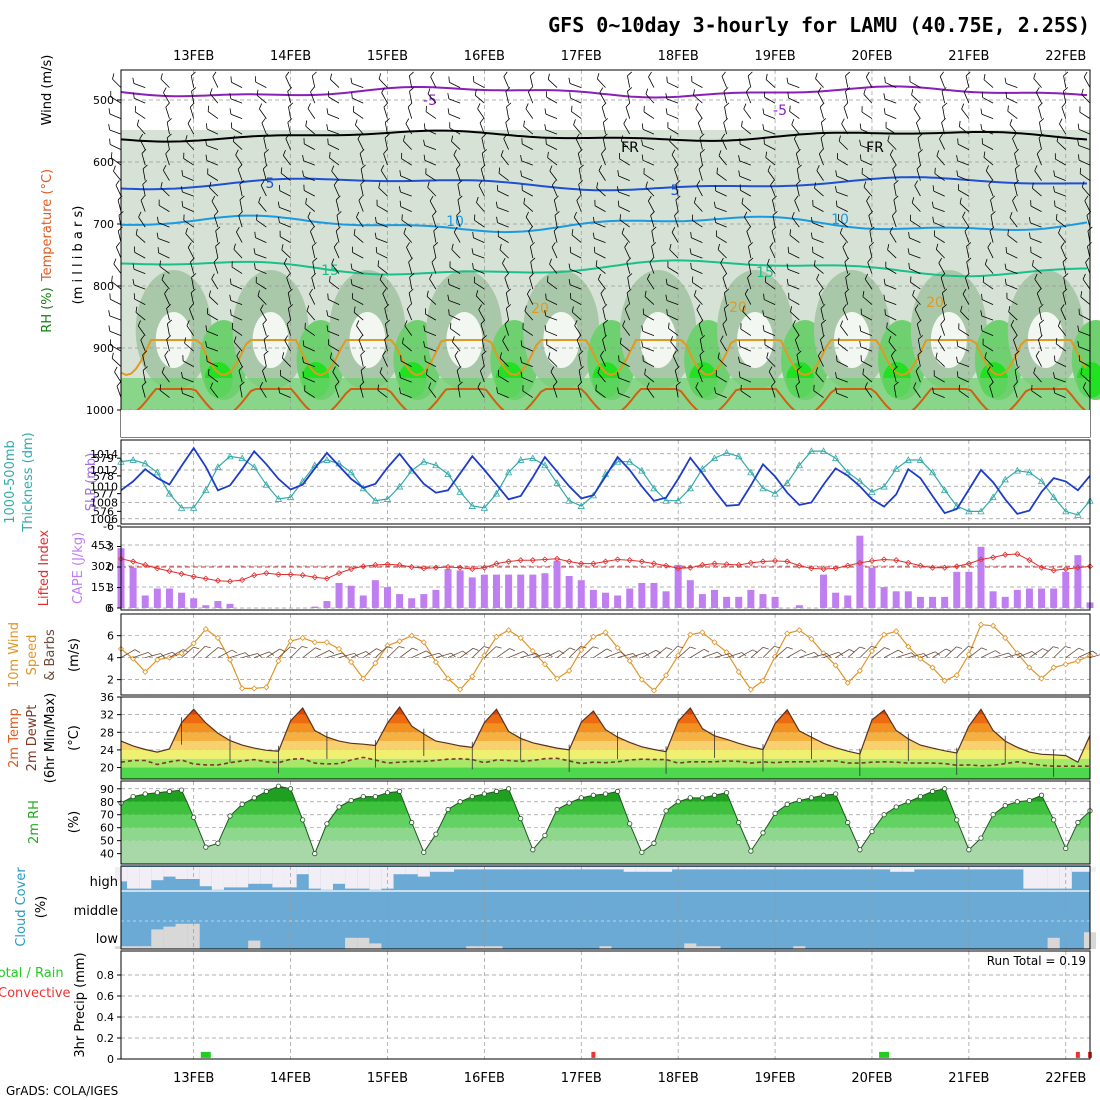 The width and height of the screenshot is (1100, 1100). I want to click on y-tick-label: 50, so click(107, 841).